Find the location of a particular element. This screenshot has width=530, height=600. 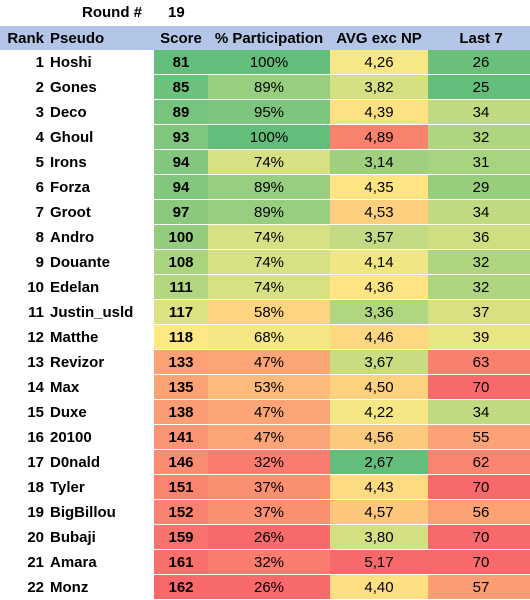

score-cell: 93 is located at coordinates (181, 137).